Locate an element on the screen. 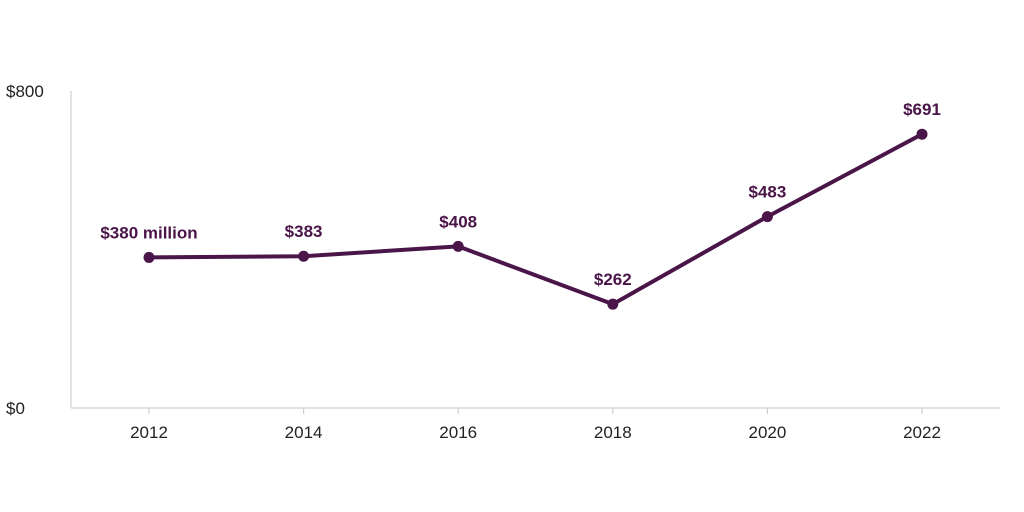  data-label: $408 is located at coordinates (458, 221).